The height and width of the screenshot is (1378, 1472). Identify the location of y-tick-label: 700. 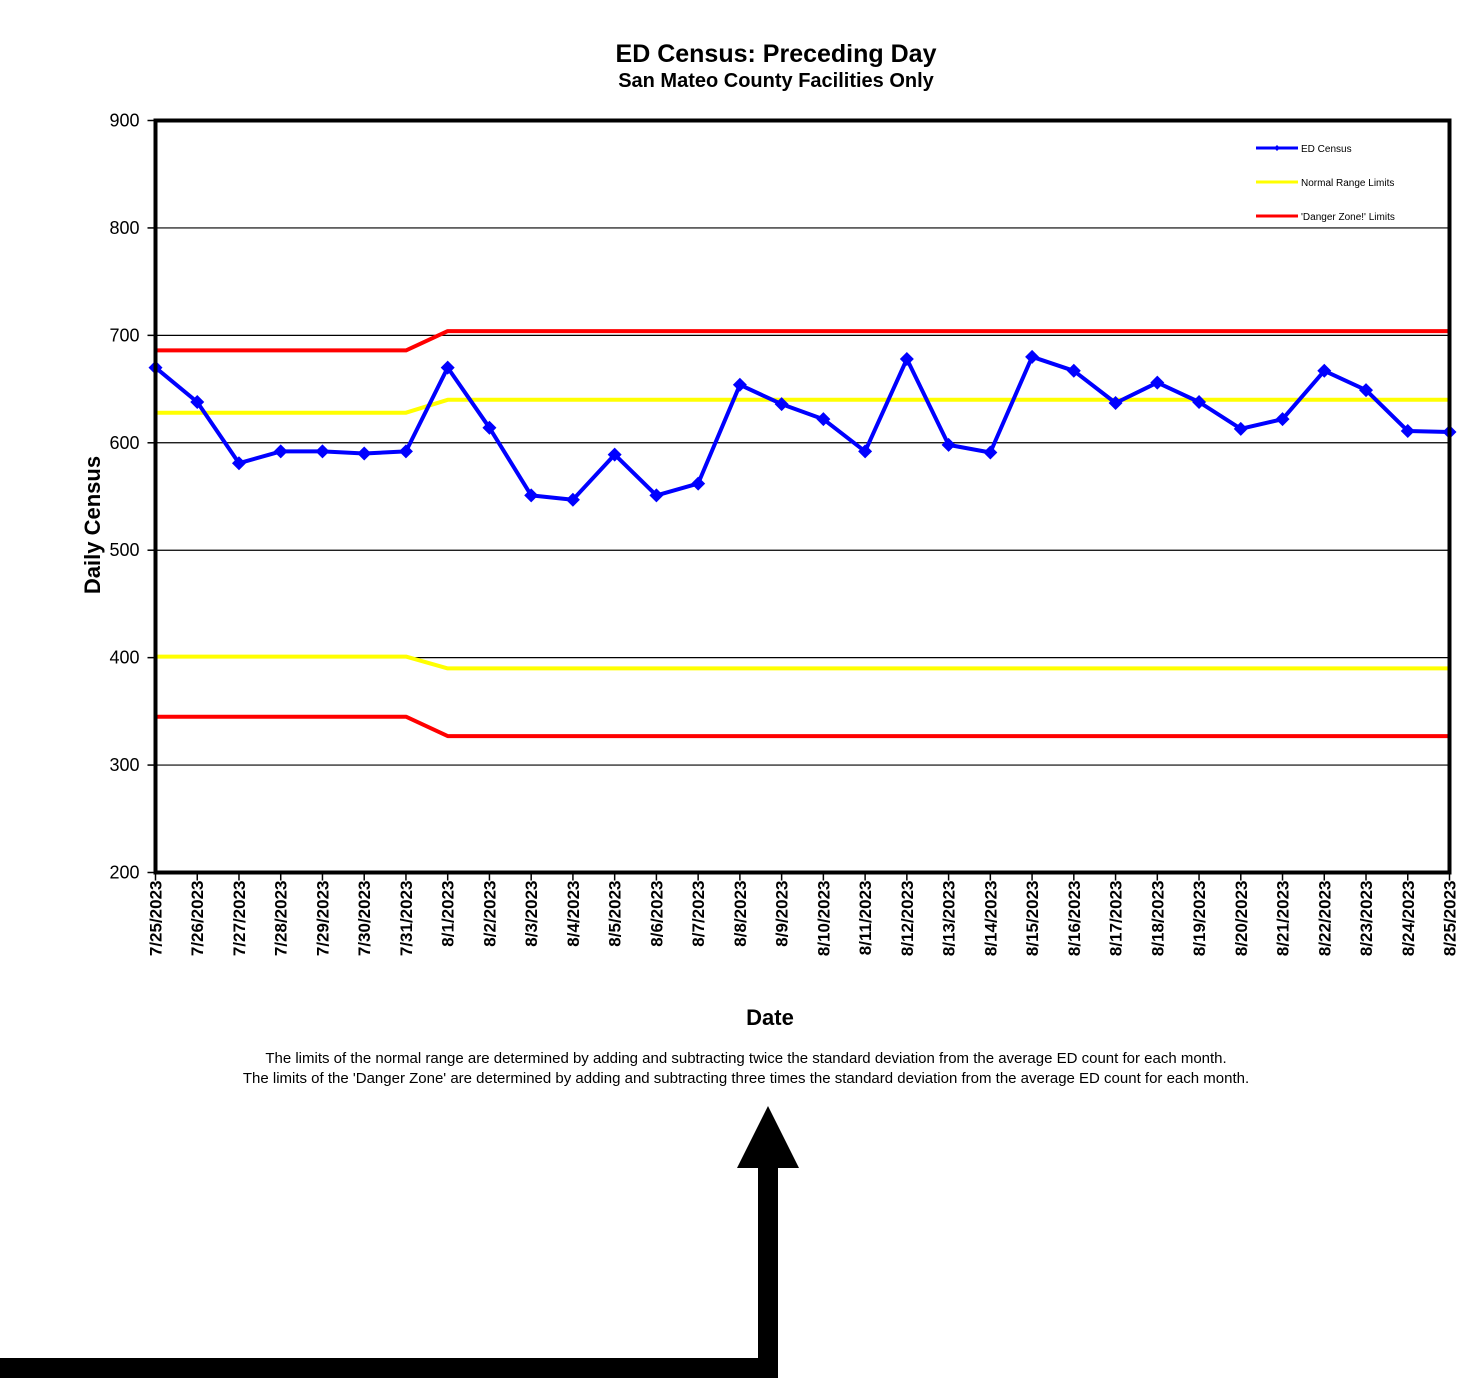
(124, 335).